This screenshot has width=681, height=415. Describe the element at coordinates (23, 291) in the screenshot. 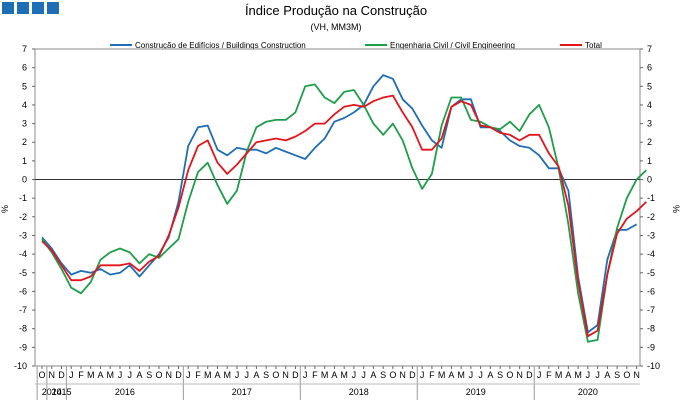

I see `y-tick-label-left: -6` at that location.